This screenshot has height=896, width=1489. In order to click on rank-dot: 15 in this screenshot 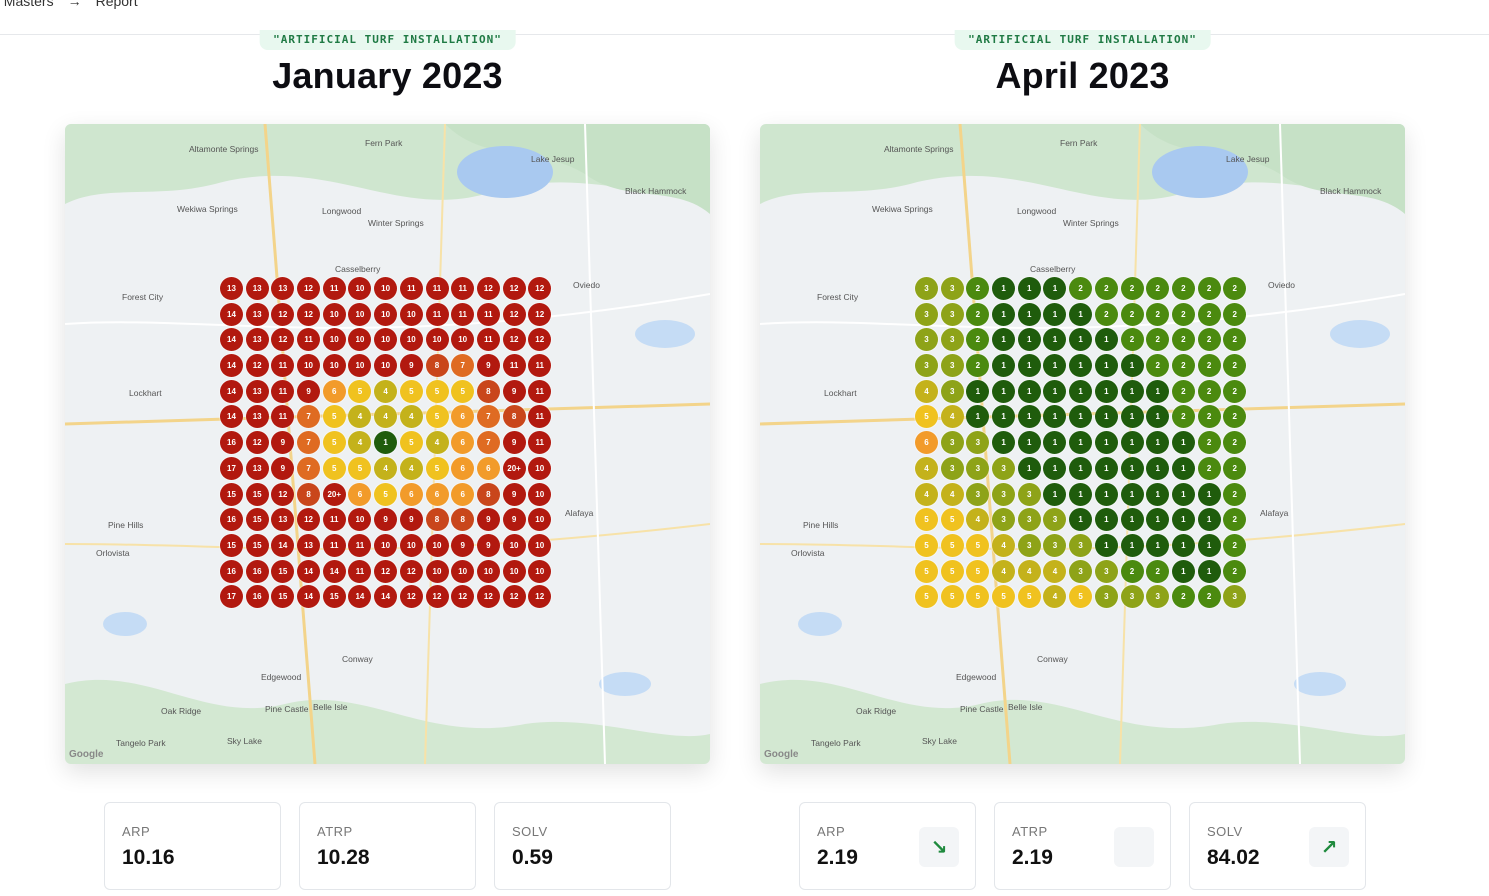, I will do `click(231, 494)`.